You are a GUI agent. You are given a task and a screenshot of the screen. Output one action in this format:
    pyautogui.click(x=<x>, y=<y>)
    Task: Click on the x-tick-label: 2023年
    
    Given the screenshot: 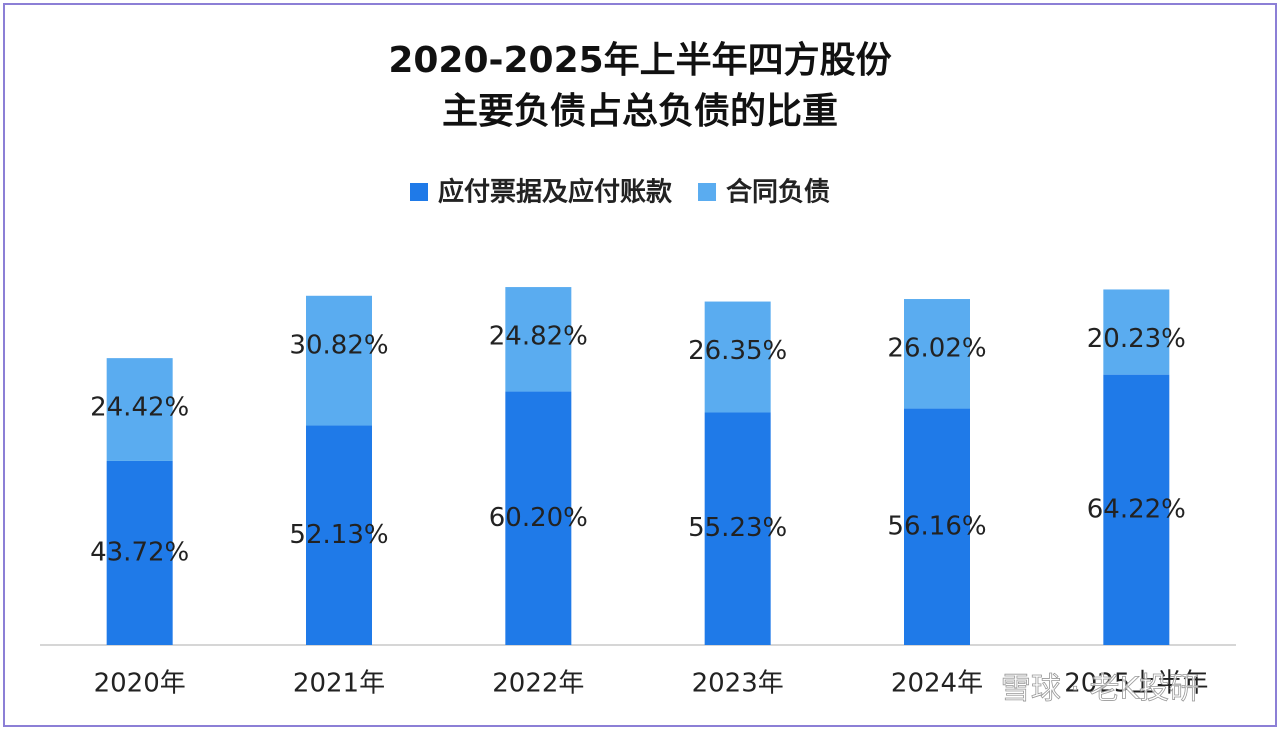 What is the action you would take?
    pyautogui.click(x=738, y=684)
    